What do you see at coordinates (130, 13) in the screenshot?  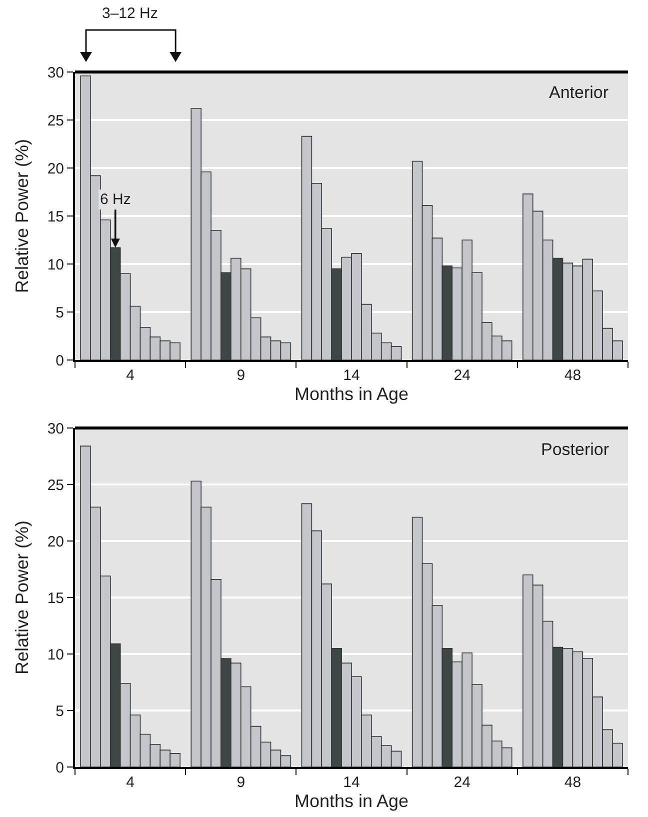 I see `text: 3–12 Hz` at bounding box center [130, 13].